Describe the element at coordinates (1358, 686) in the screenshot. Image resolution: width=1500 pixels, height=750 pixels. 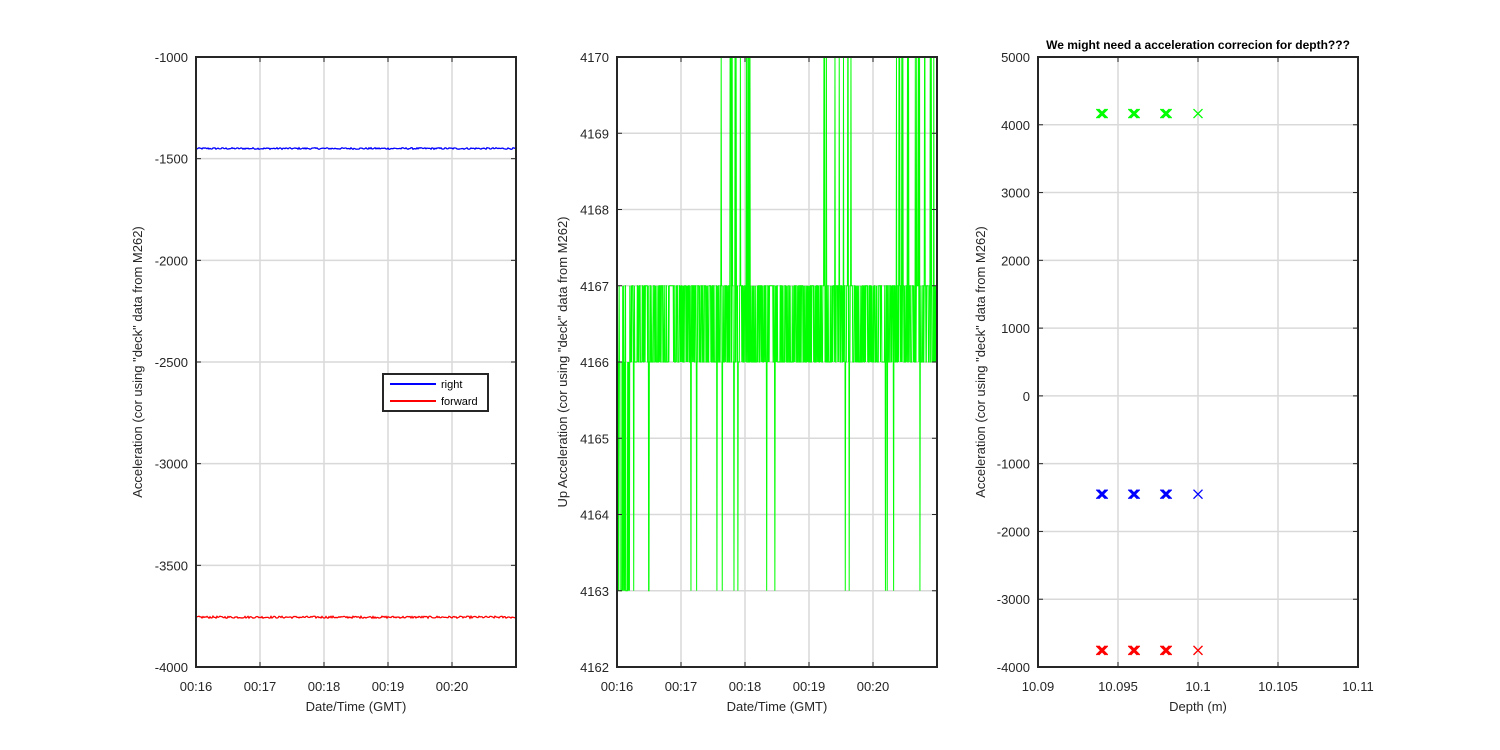
I see `x-tick-label: 10.11` at that location.